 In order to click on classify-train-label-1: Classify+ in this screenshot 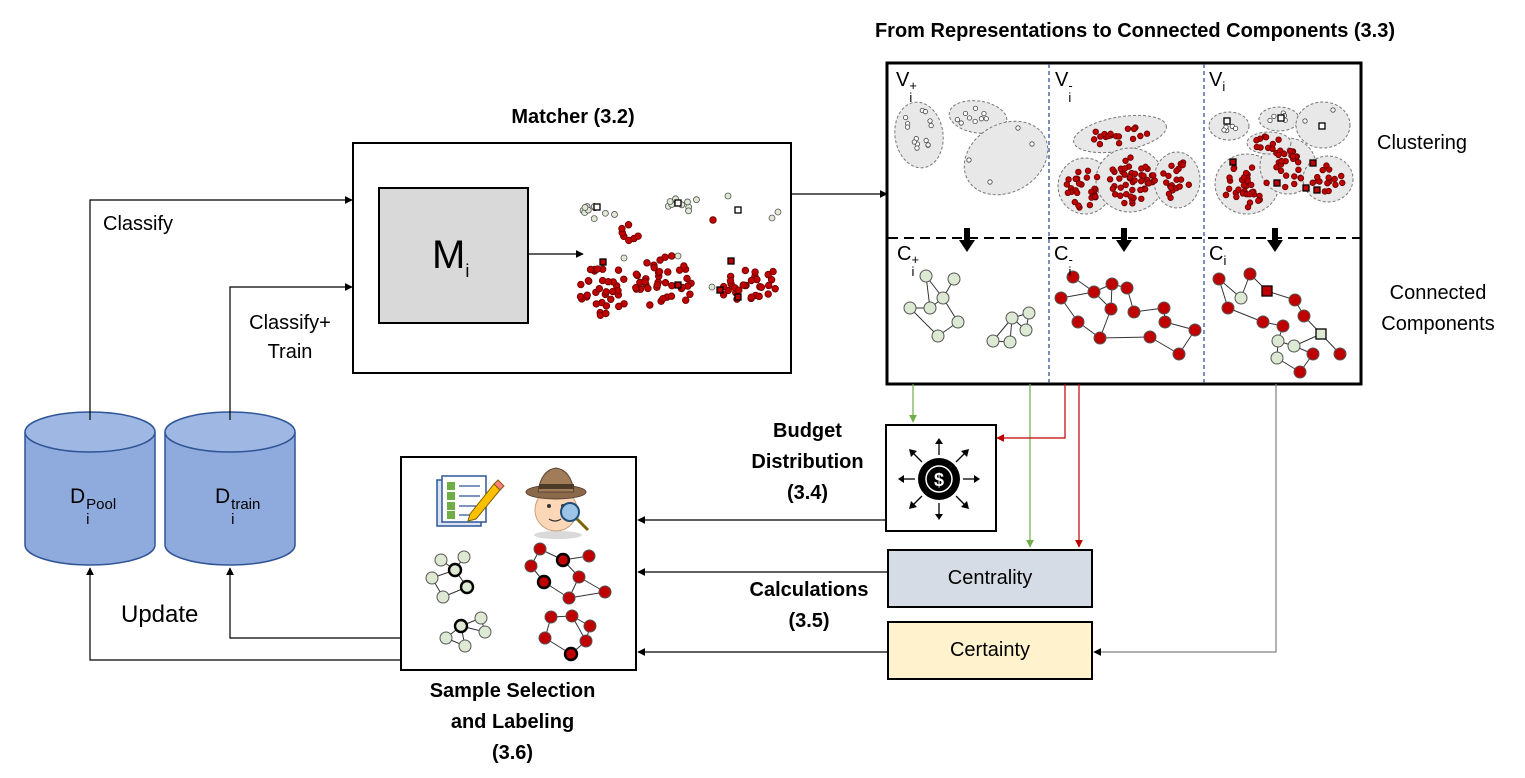, I will do `click(290, 323)`.